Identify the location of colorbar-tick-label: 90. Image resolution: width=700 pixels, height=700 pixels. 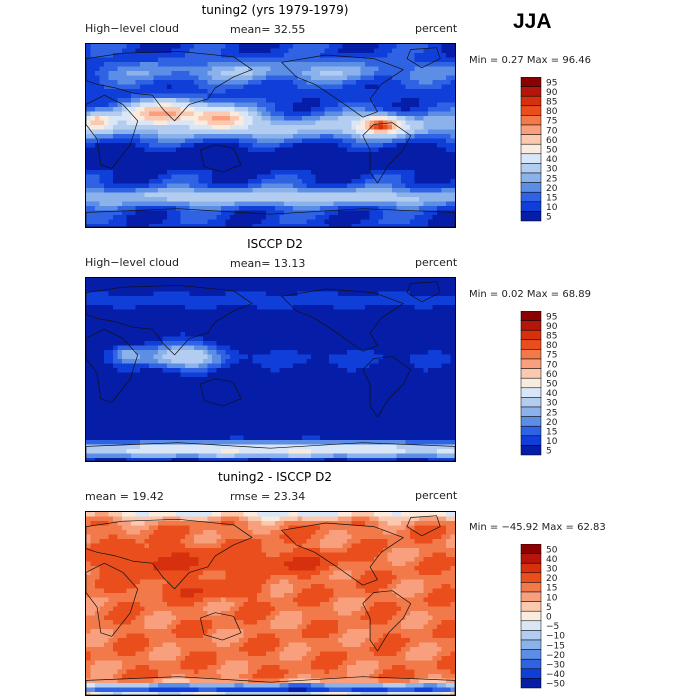
(552, 93).